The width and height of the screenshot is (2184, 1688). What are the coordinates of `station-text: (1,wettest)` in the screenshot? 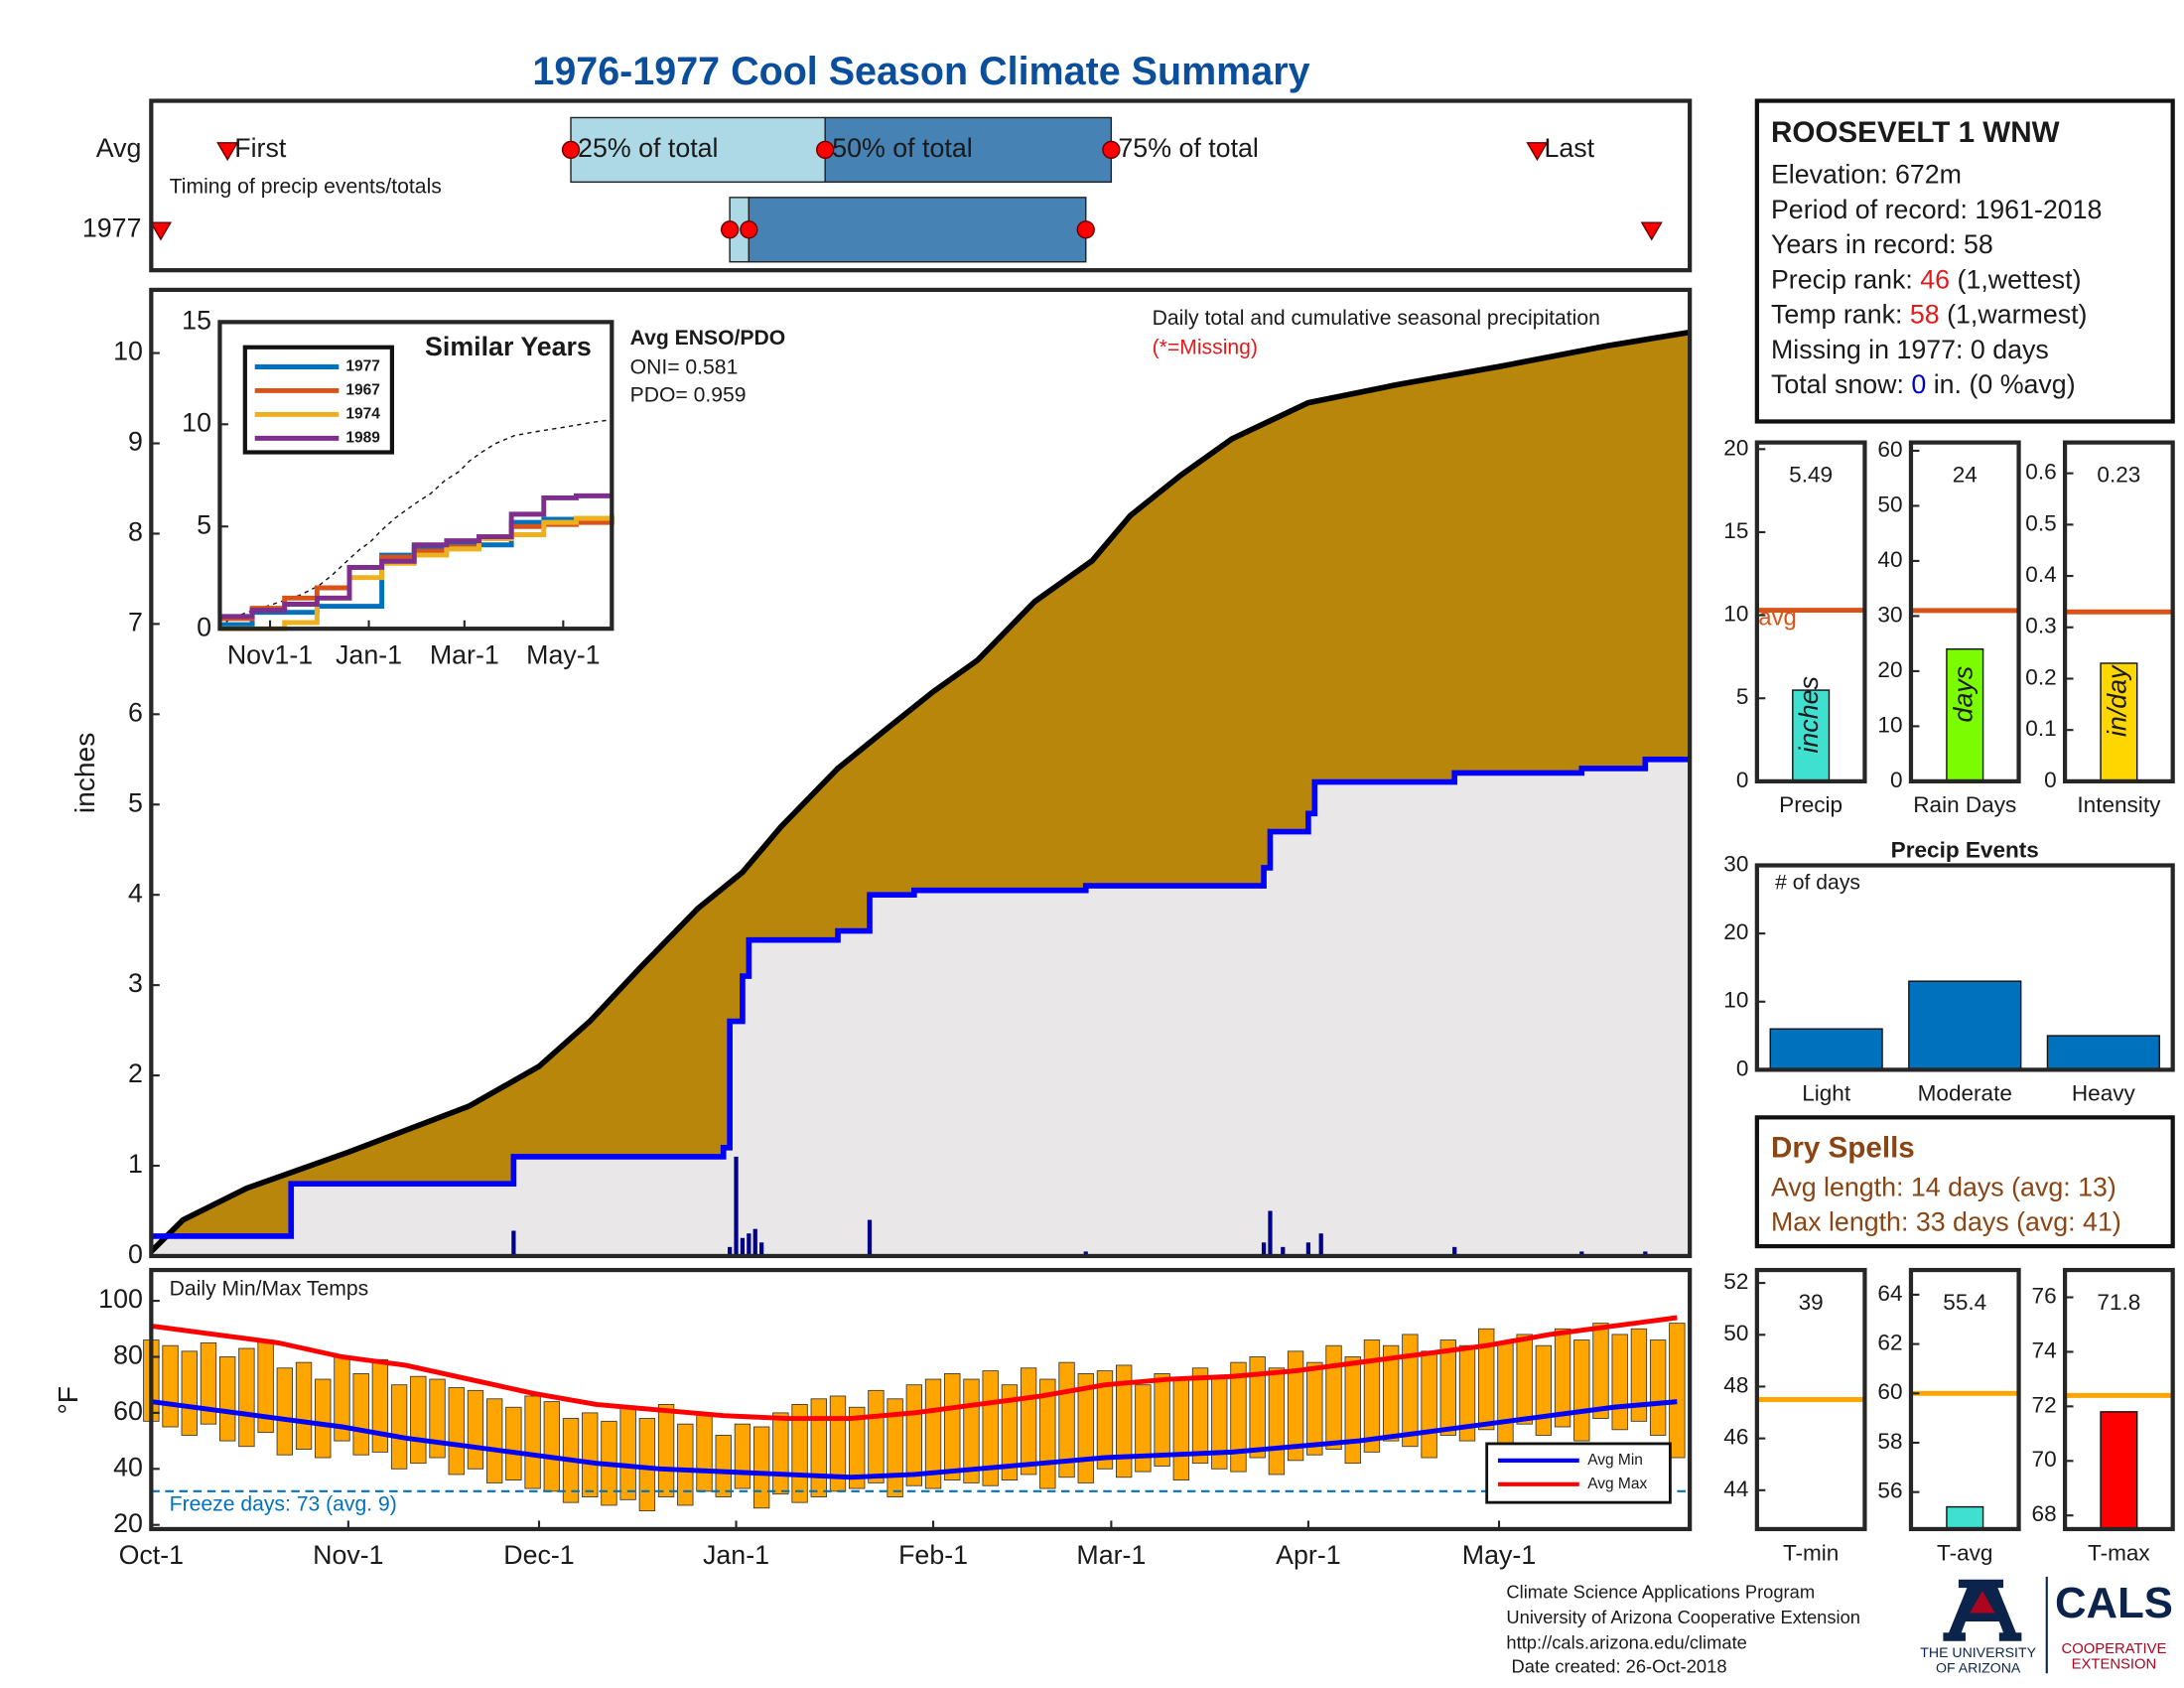 It's located at (2015, 280).